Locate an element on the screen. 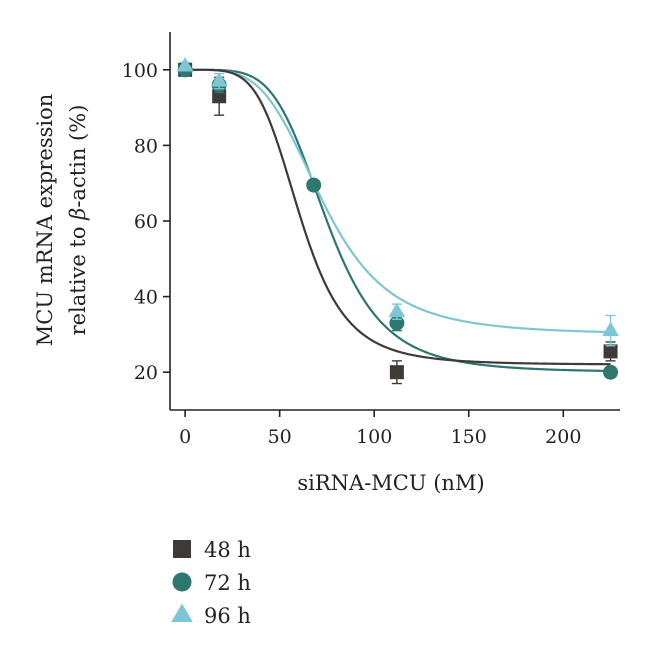  x-tick-label: 50 is located at coordinates (280, 437).